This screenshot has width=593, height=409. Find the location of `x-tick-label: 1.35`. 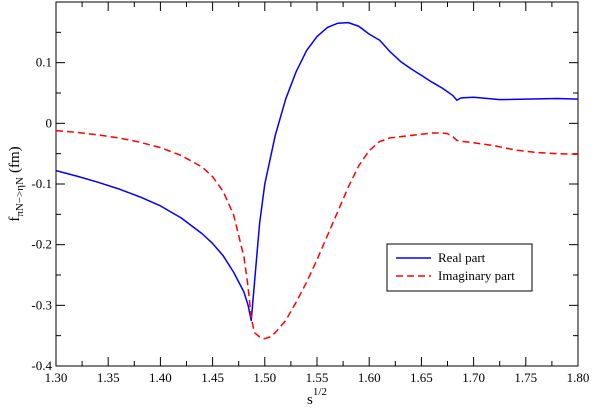

x-tick-label: 1.35 is located at coordinates (108, 377).